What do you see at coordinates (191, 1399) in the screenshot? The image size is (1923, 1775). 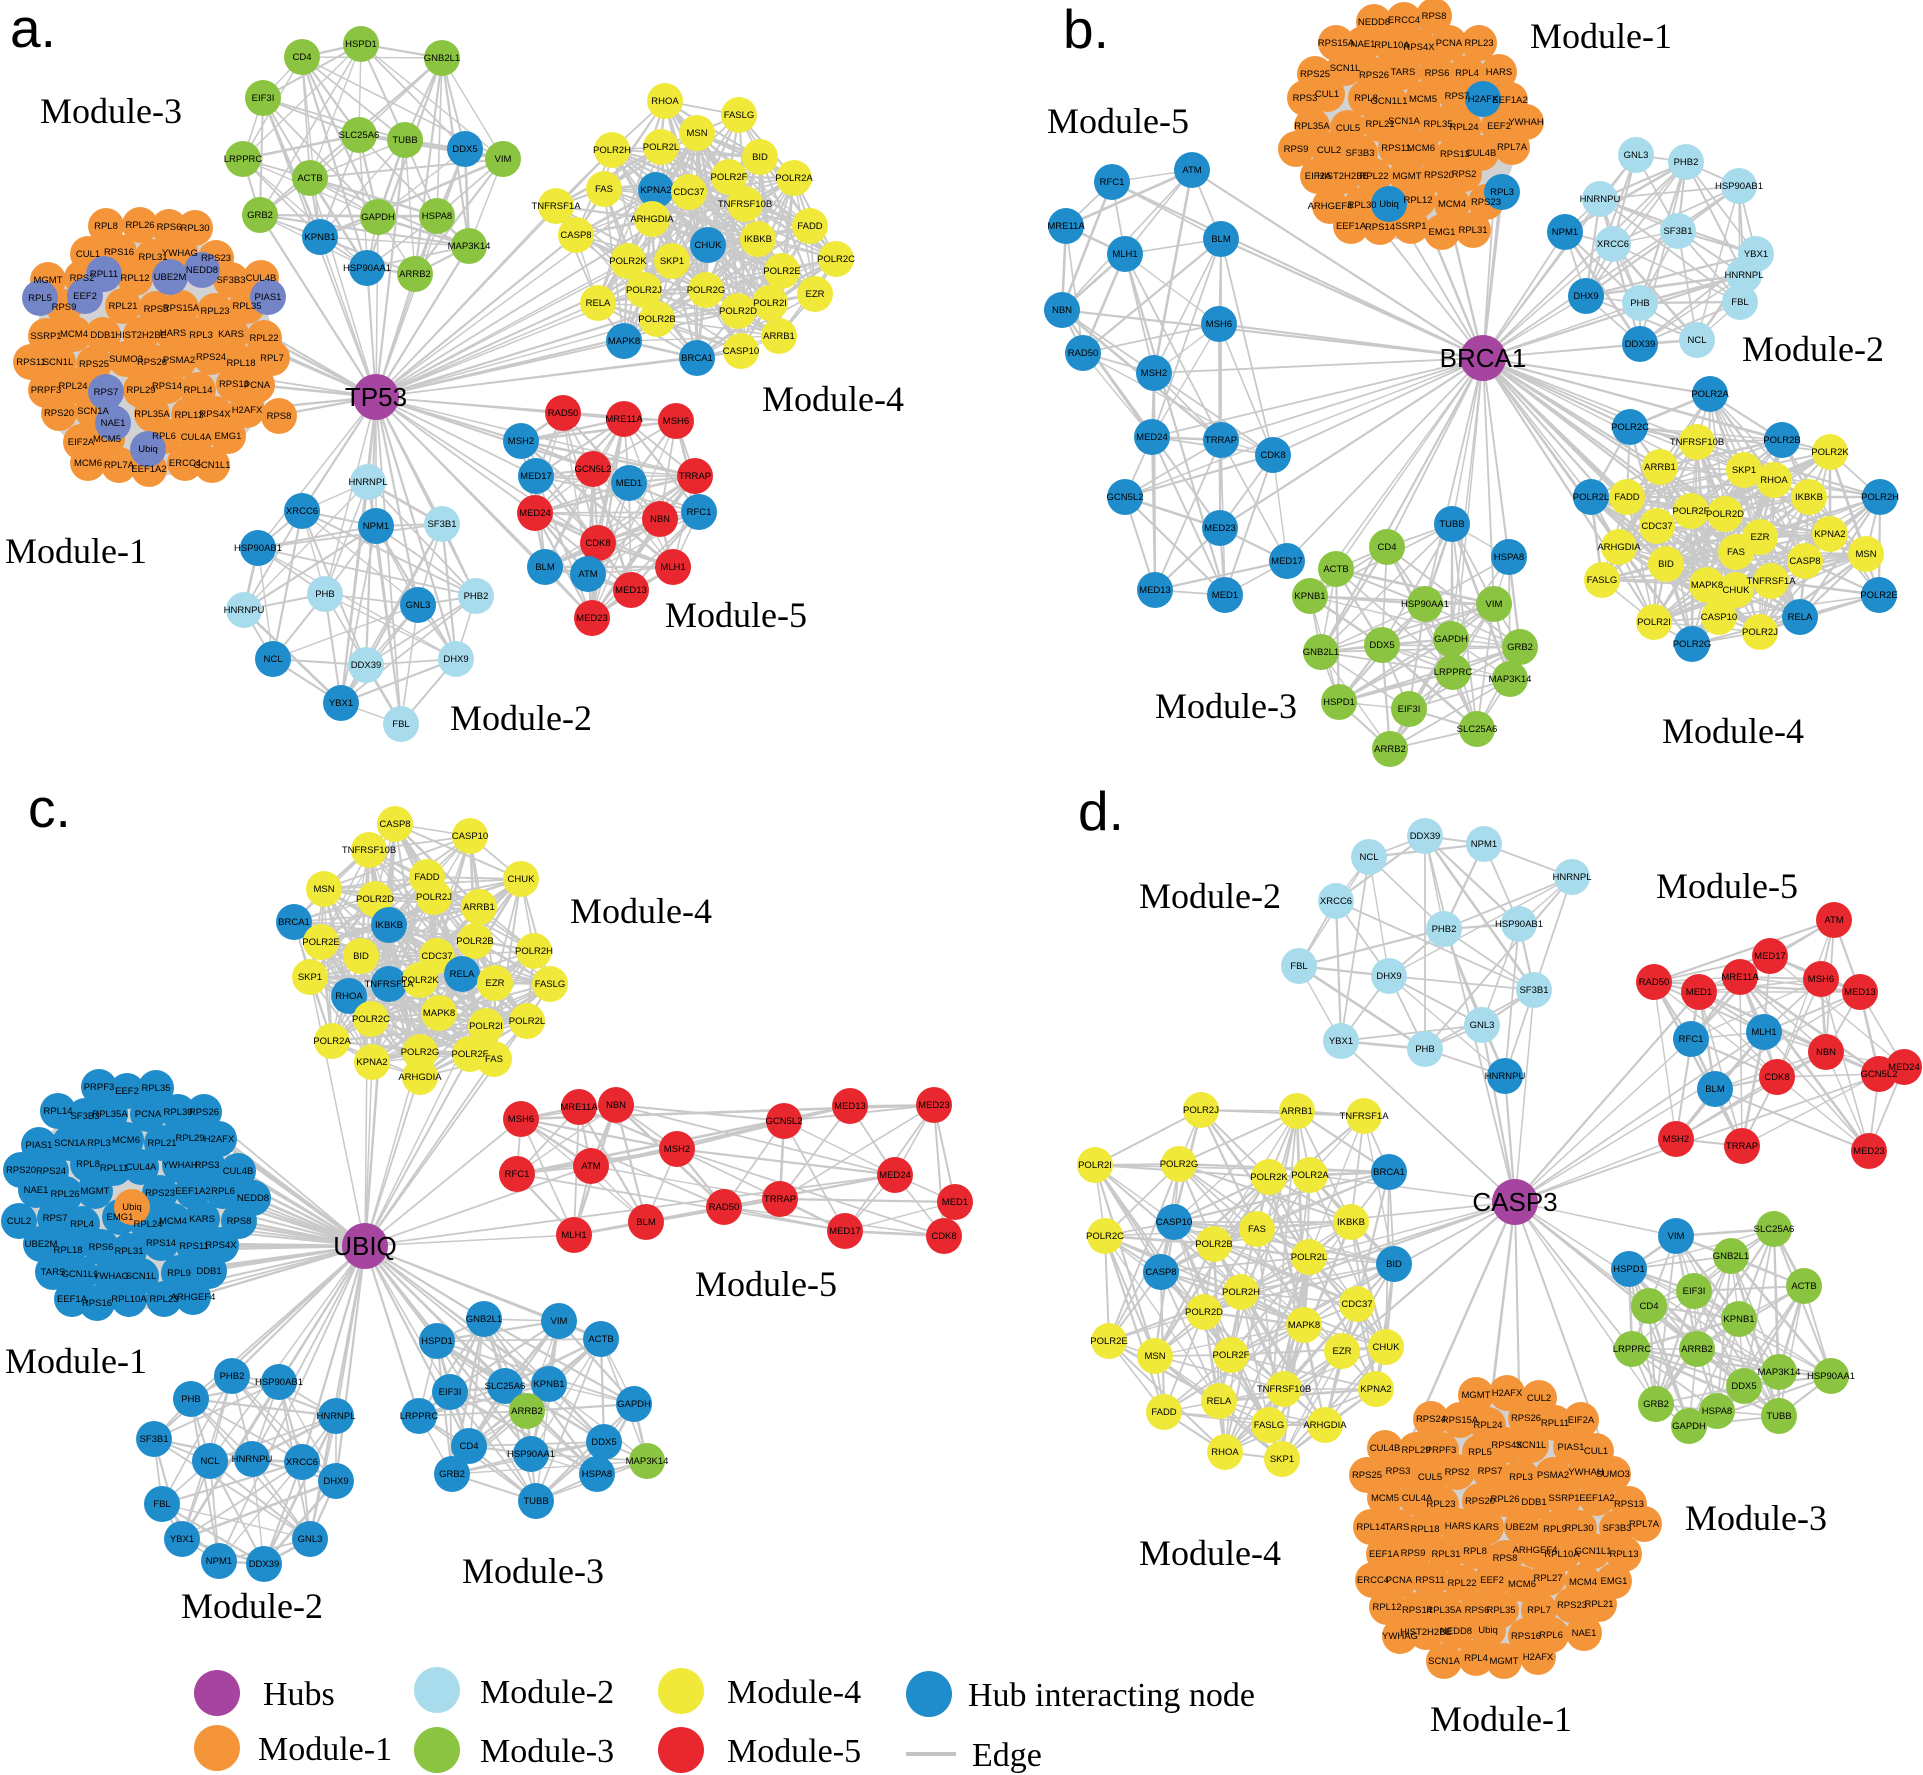 I see `svg-text: PHB` at bounding box center [191, 1399].